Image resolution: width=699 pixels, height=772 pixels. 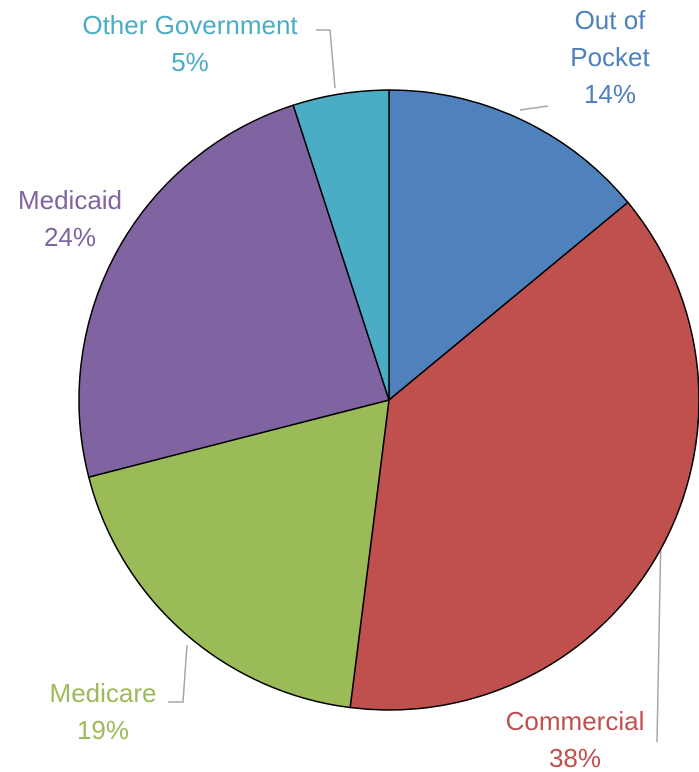 What do you see at coordinates (189, 44) in the screenshot?
I see `slice-label: Other Government 5%` at bounding box center [189, 44].